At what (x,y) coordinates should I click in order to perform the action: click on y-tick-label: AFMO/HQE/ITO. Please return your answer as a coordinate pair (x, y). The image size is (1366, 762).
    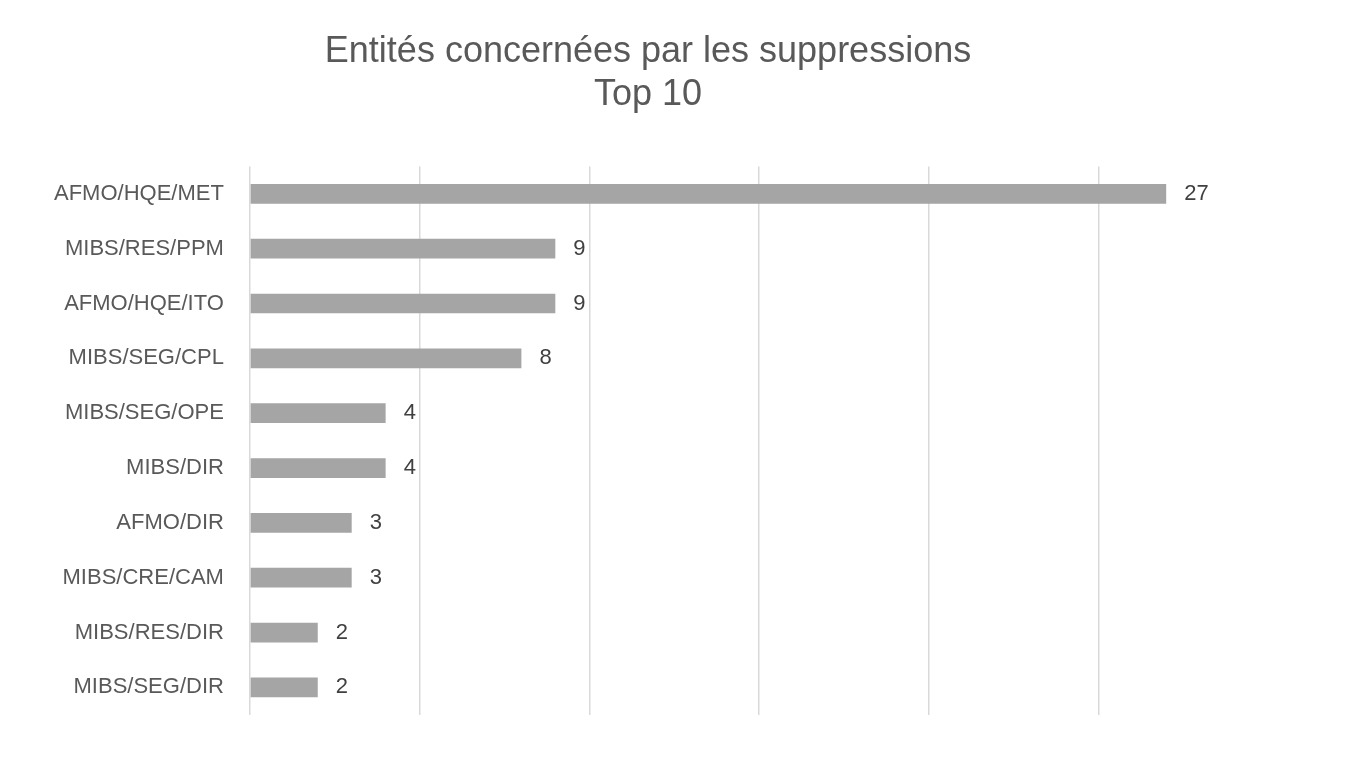
    Looking at the image, I should click on (144, 302).